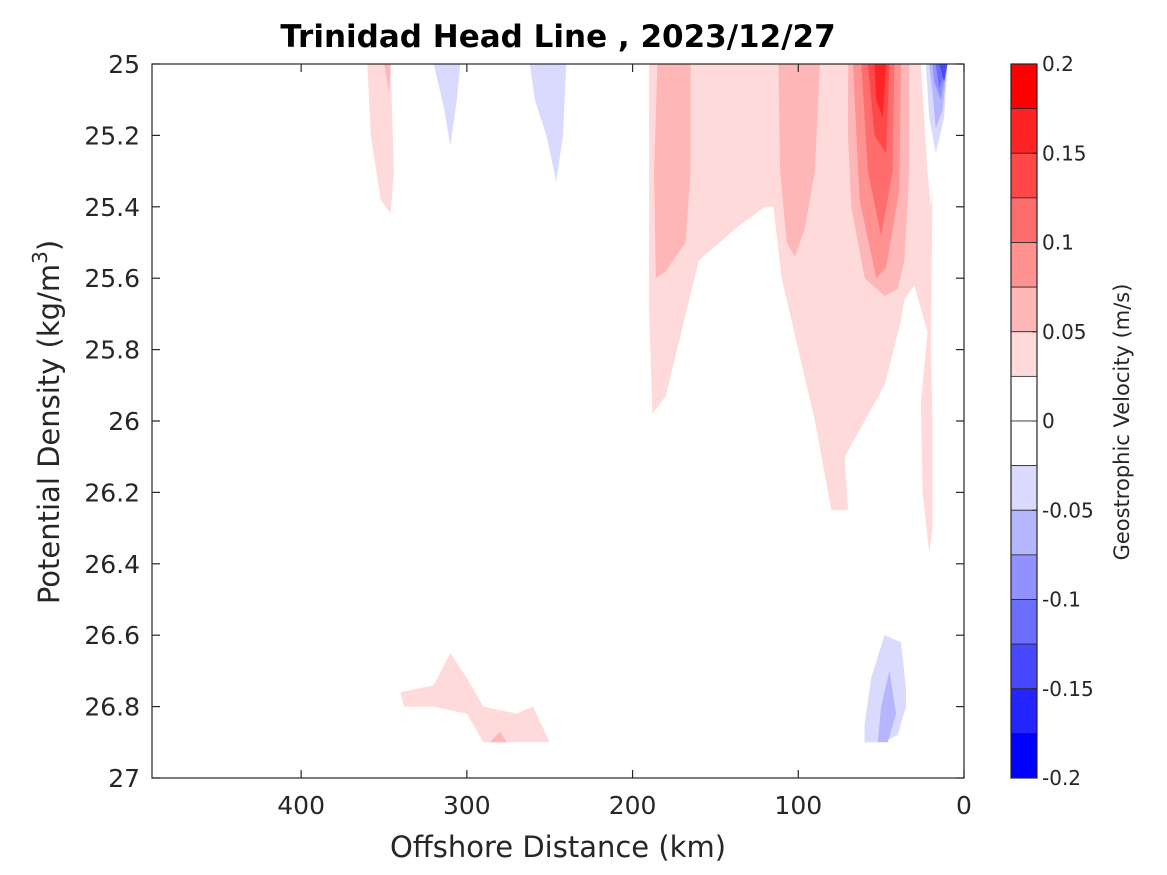  What do you see at coordinates (40, 257) in the screenshot?
I see `y-axis-label-superscript: 3` at bounding box center [40, 257].